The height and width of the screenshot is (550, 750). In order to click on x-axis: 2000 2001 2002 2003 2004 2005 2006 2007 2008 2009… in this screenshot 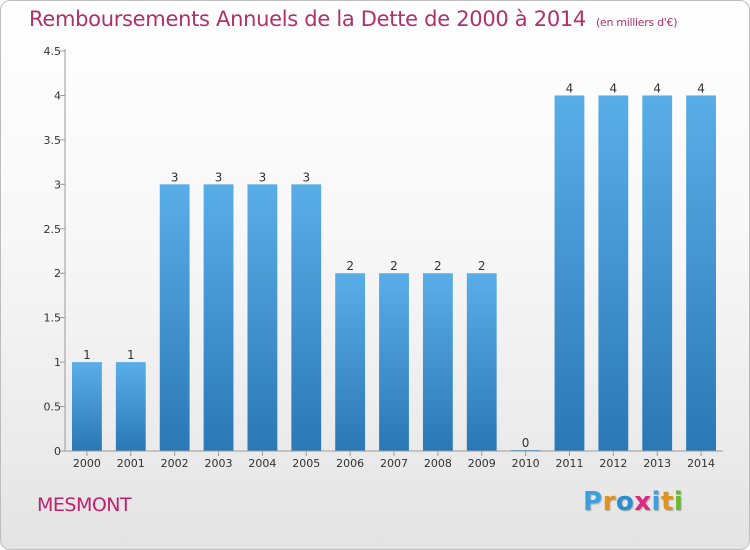, I will do `click(394, 460)`.